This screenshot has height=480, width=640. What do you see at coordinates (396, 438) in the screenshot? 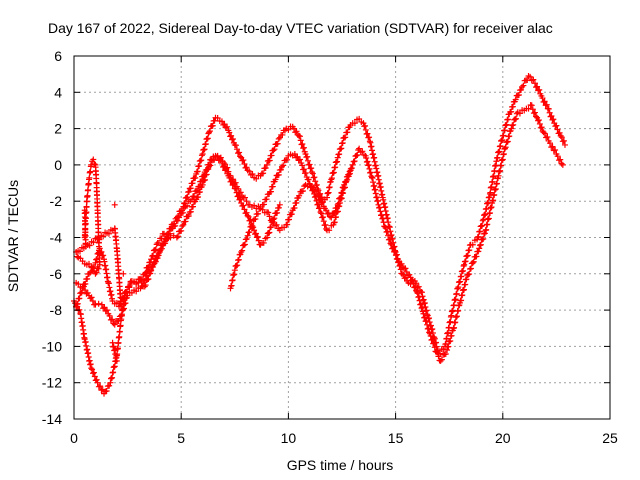
I see `x-tick-label: 15` at bounding box center [396, 438].